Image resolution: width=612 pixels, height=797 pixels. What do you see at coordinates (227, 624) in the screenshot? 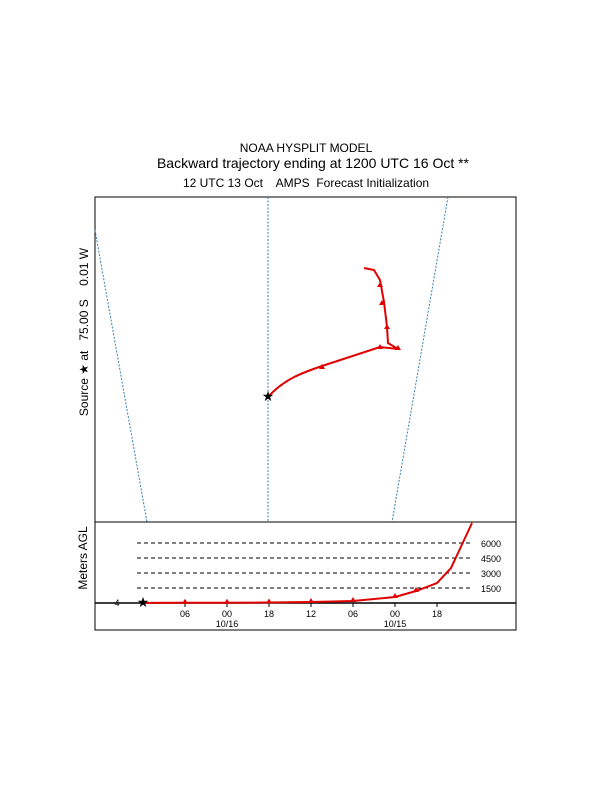
I see `date-label: 10/16` at bounding box center [227, 624].